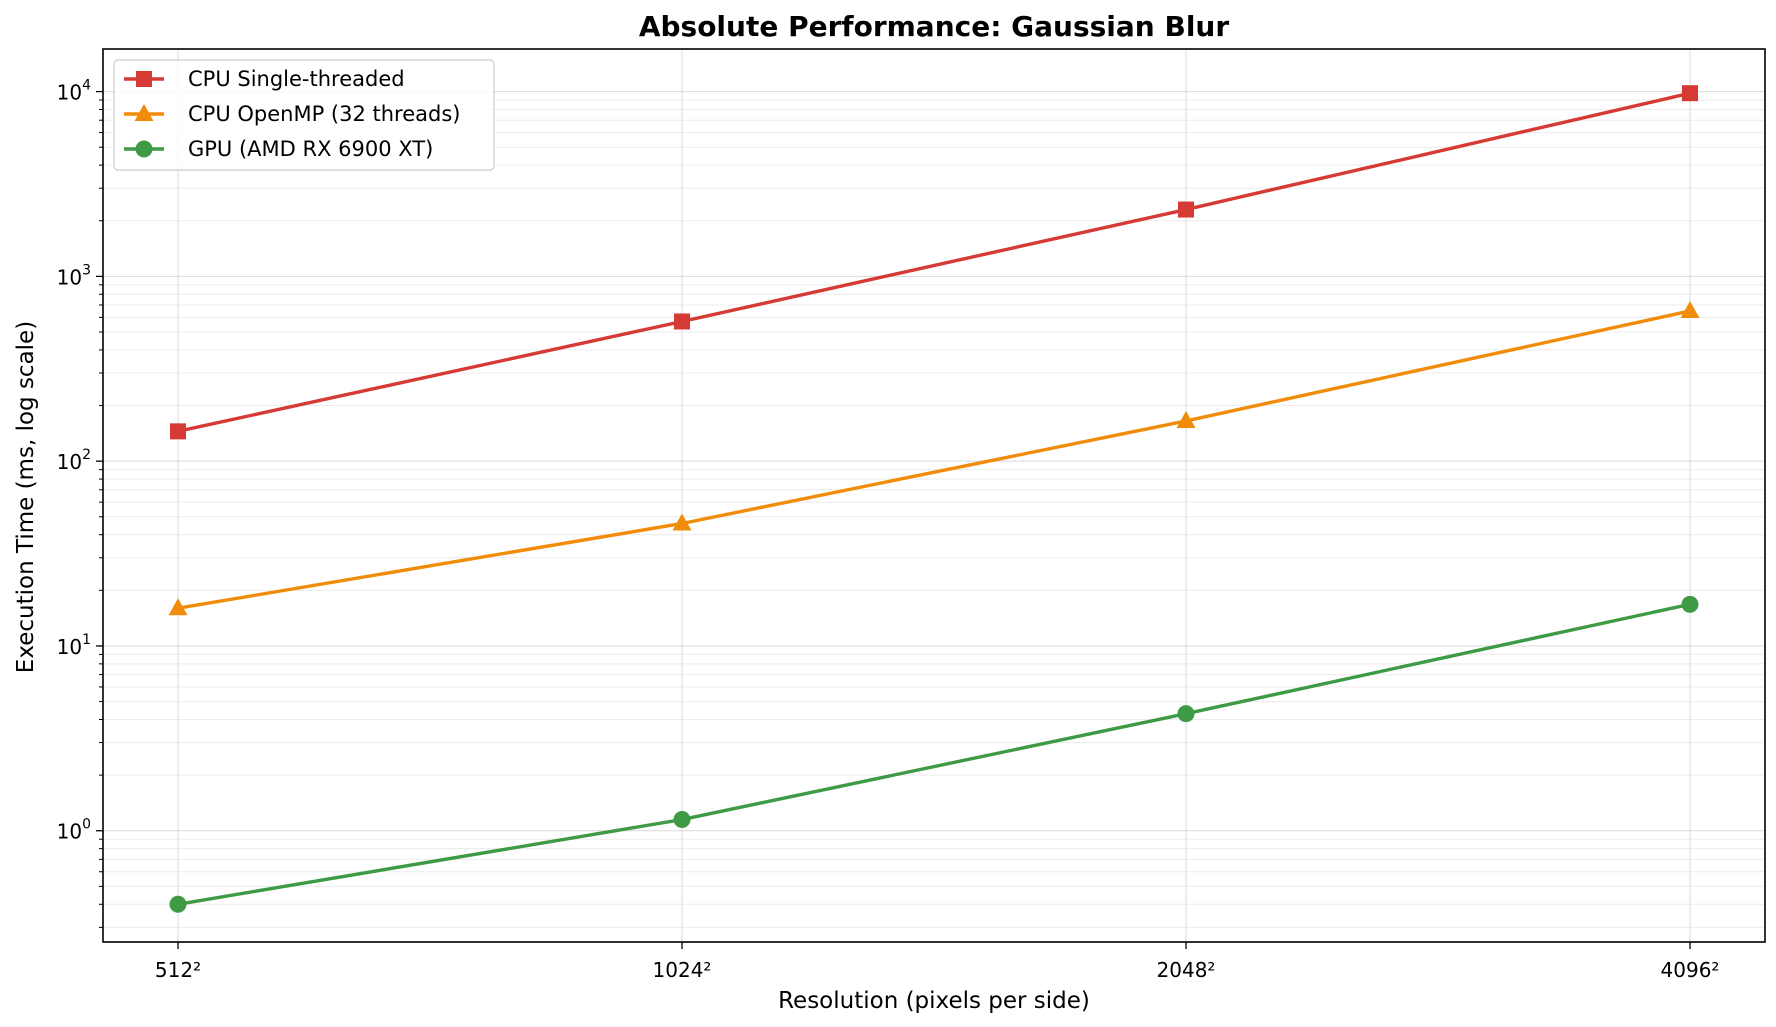 This screenshot has width=1776, height=1027. I want to click on legend-item-2: GPU (AMD RX 6900 XT), so click(278, 149).